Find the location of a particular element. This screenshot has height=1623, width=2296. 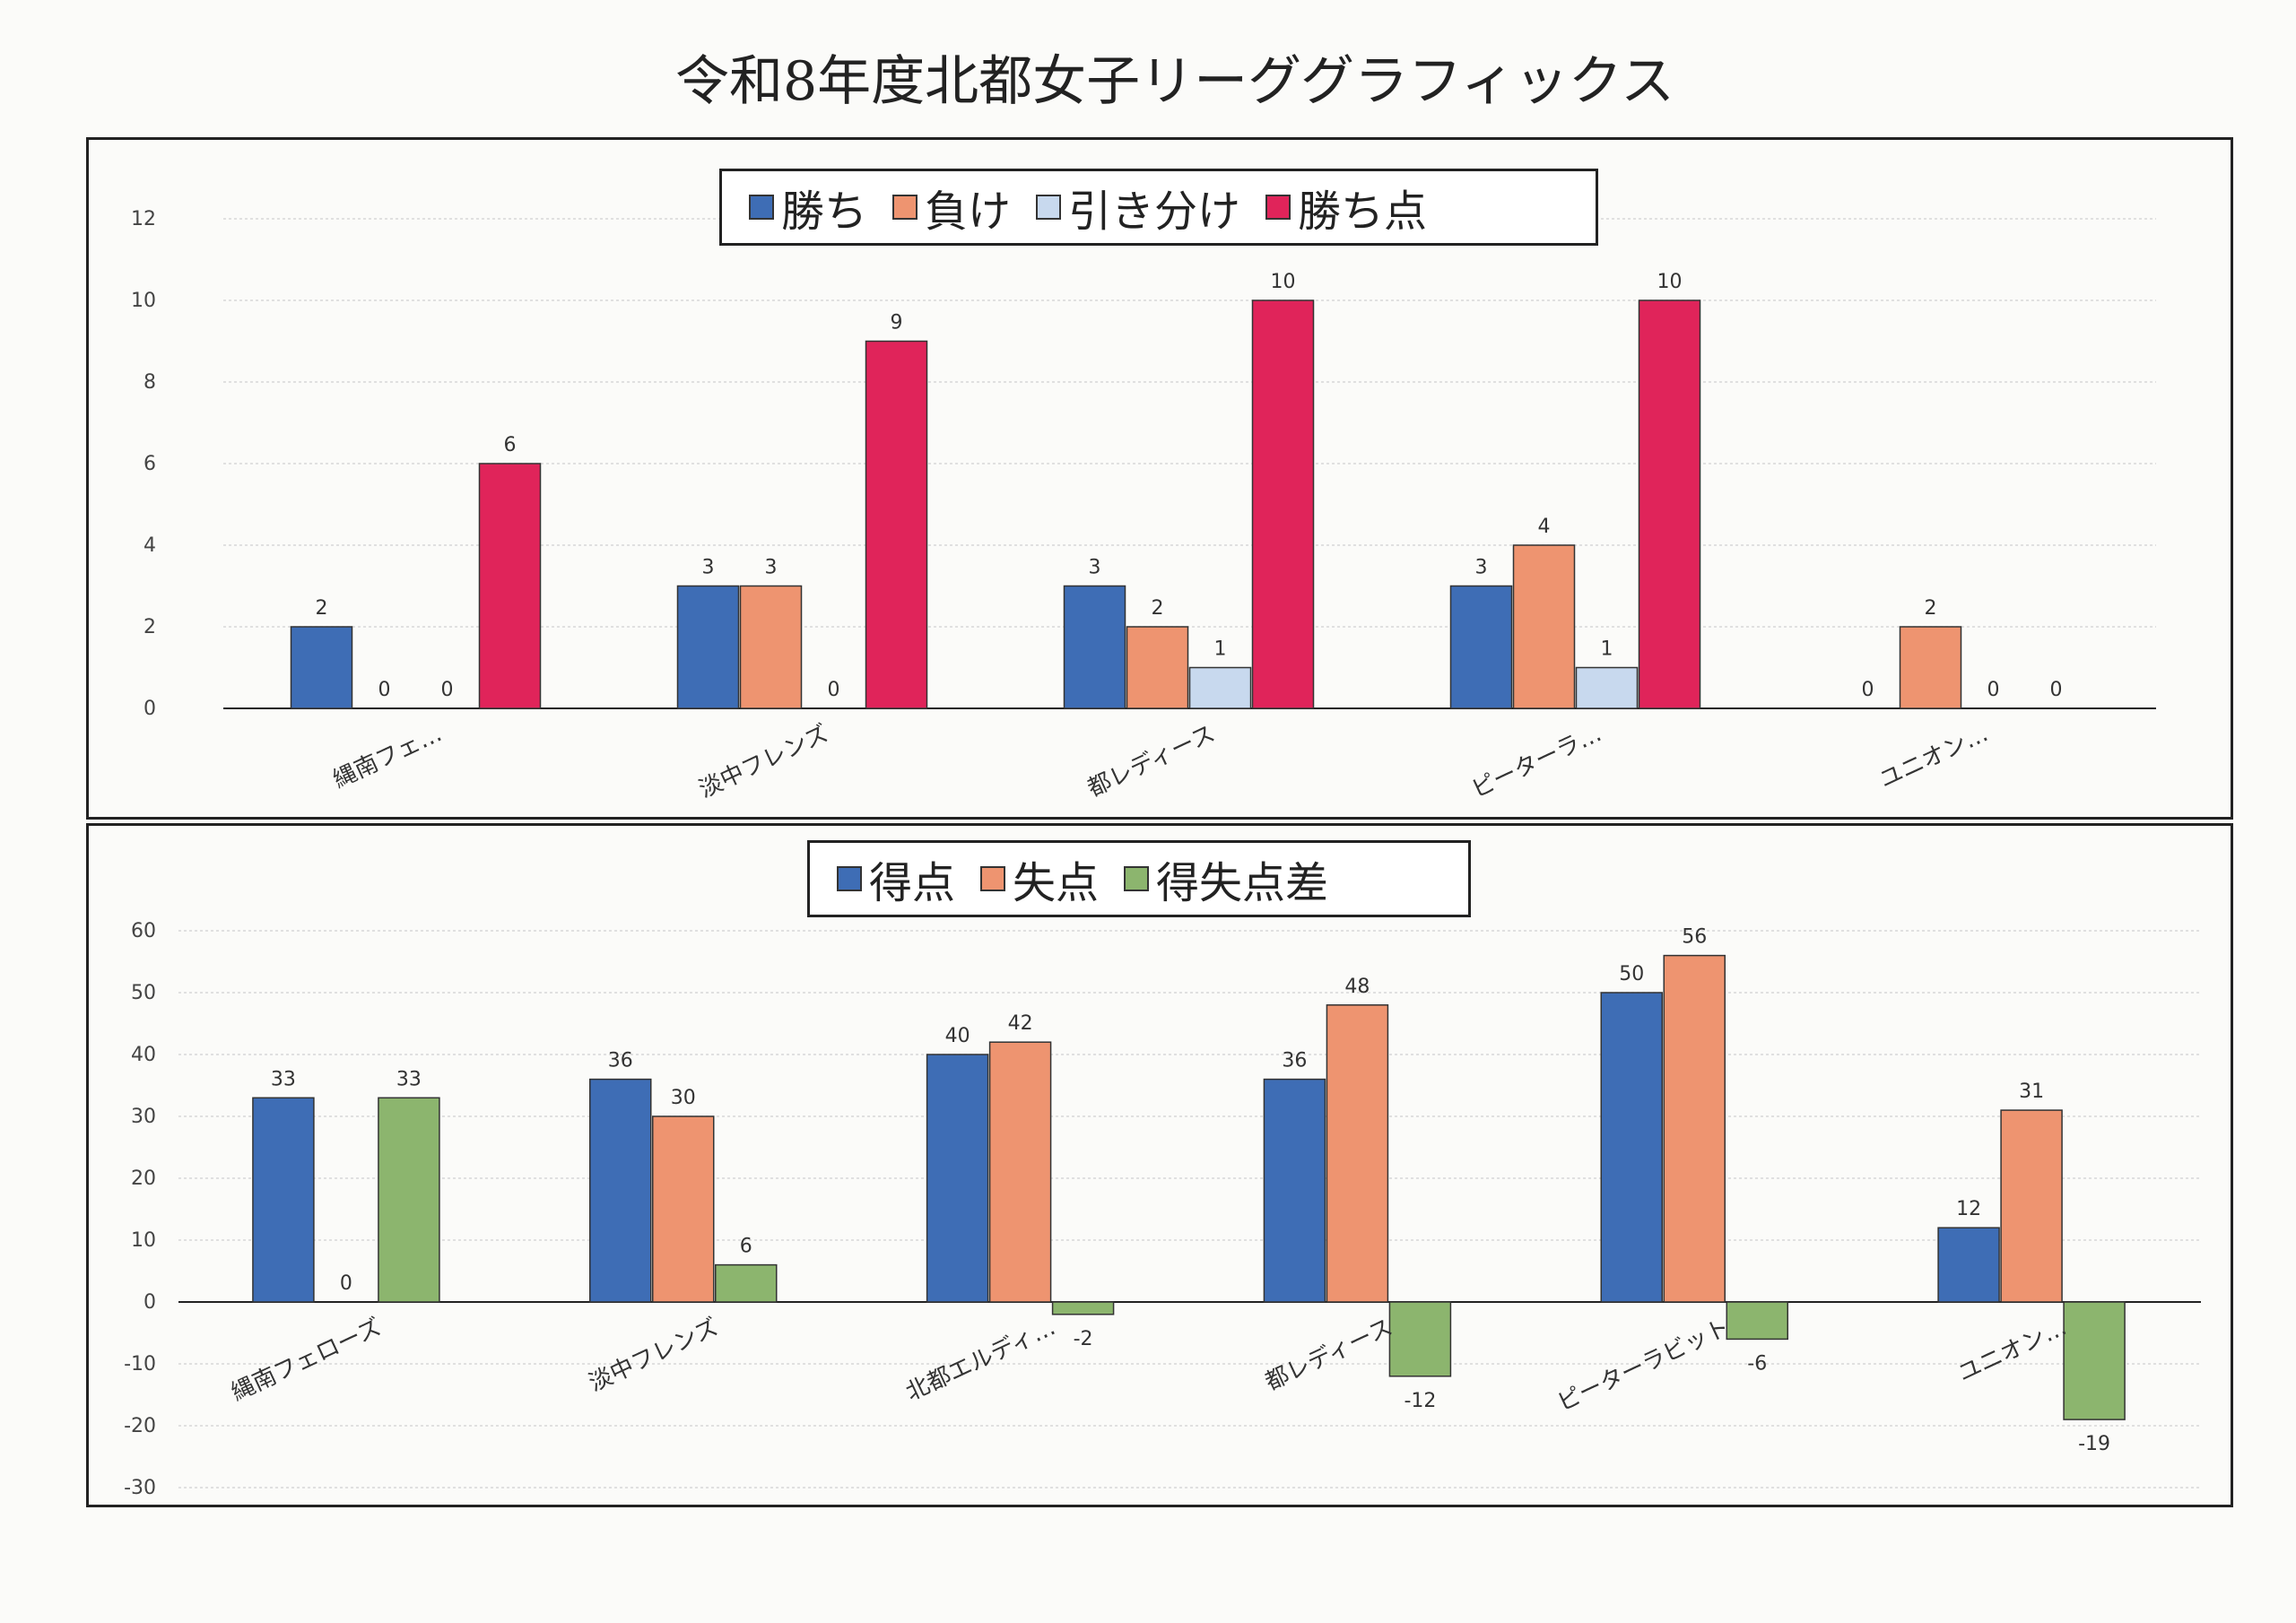

legend-label-losses: 負け is located at coordinates (968, 212).